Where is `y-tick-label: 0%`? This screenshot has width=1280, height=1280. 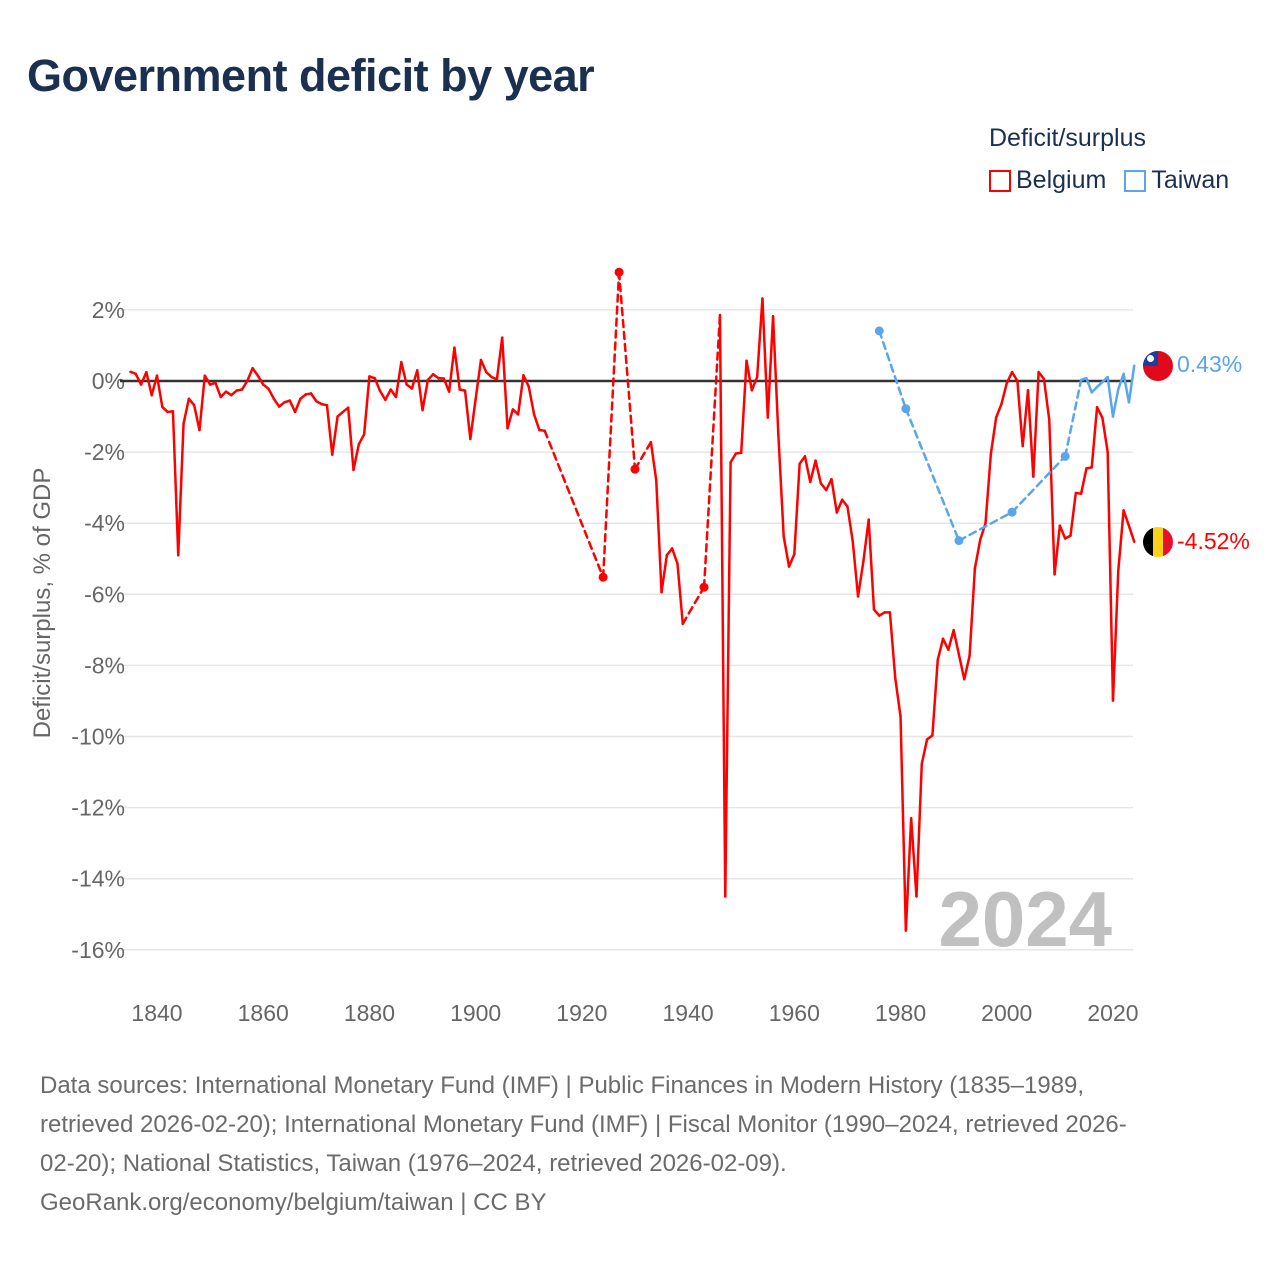 y-tick-label: 0% is located at coordinates (108, 381).